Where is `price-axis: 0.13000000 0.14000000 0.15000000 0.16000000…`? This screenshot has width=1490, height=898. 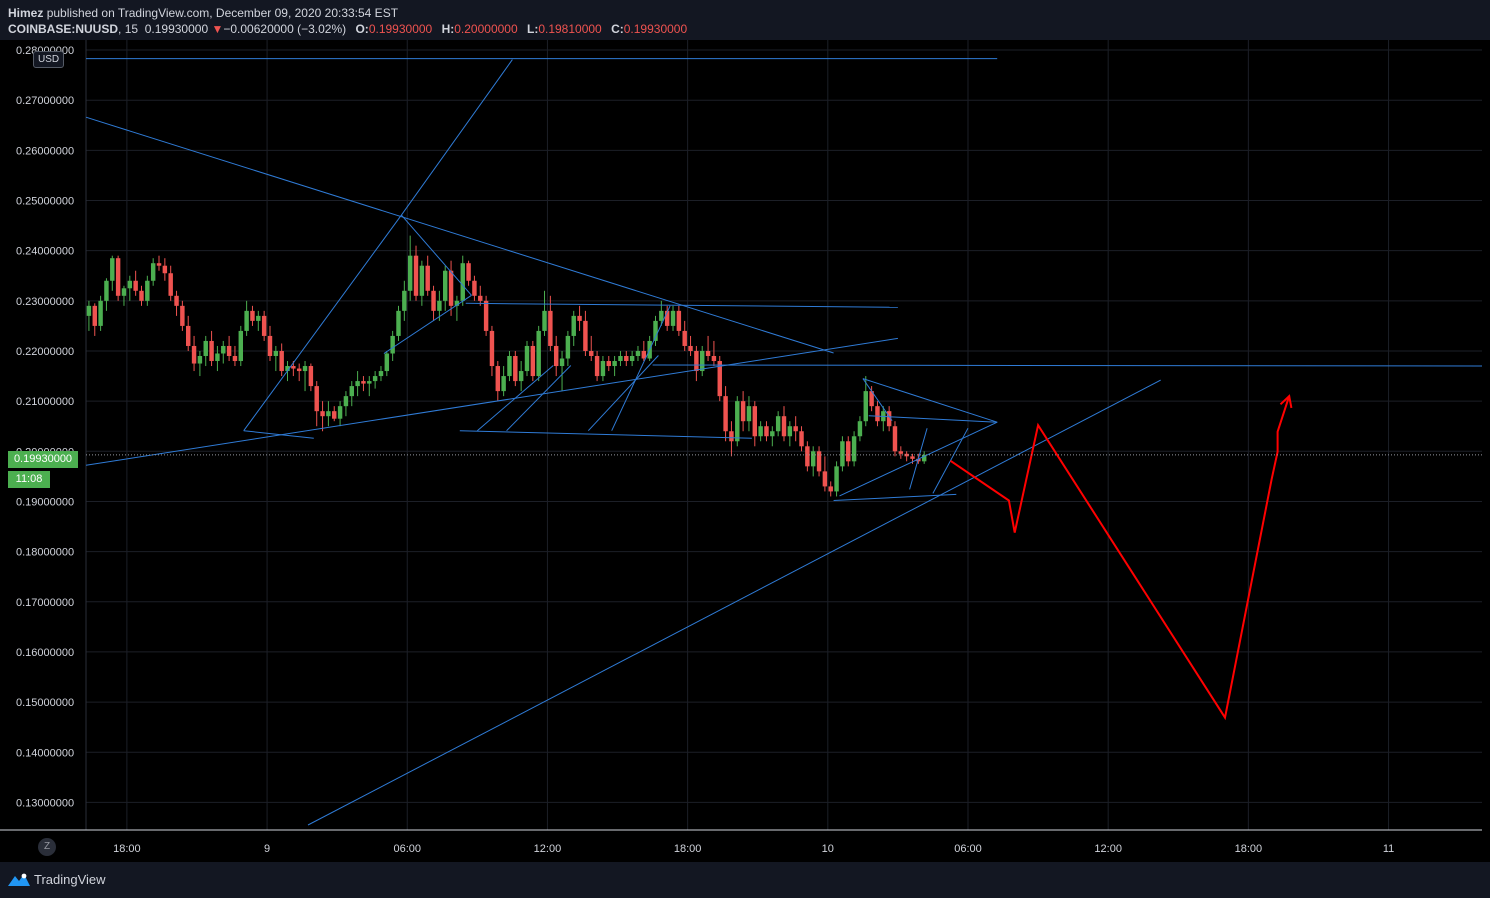 price-axis: 0.13000000 0.14000000 0.15000000 0.16000000… is located at coordinates (45, 427).